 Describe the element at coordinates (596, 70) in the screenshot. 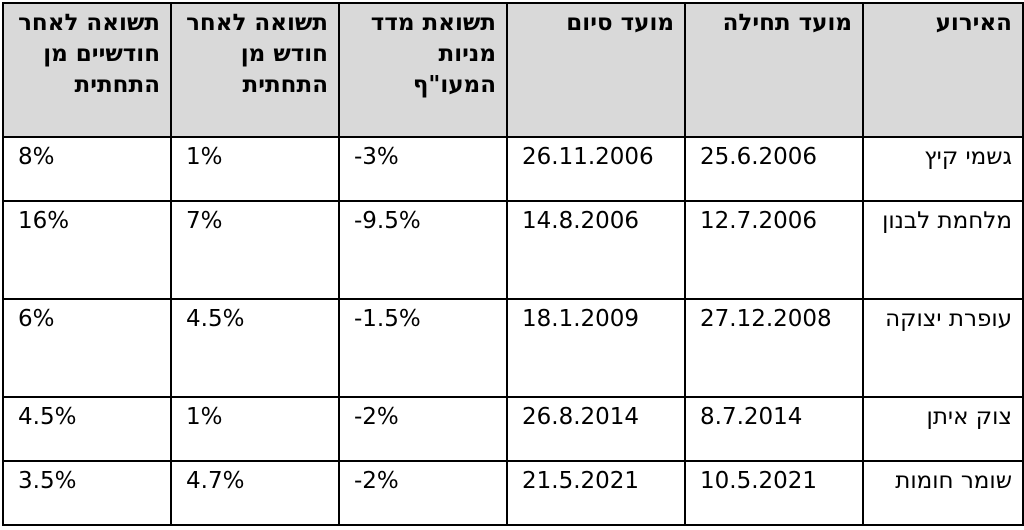

I see `header-end-date: מועד סיום` at that location.